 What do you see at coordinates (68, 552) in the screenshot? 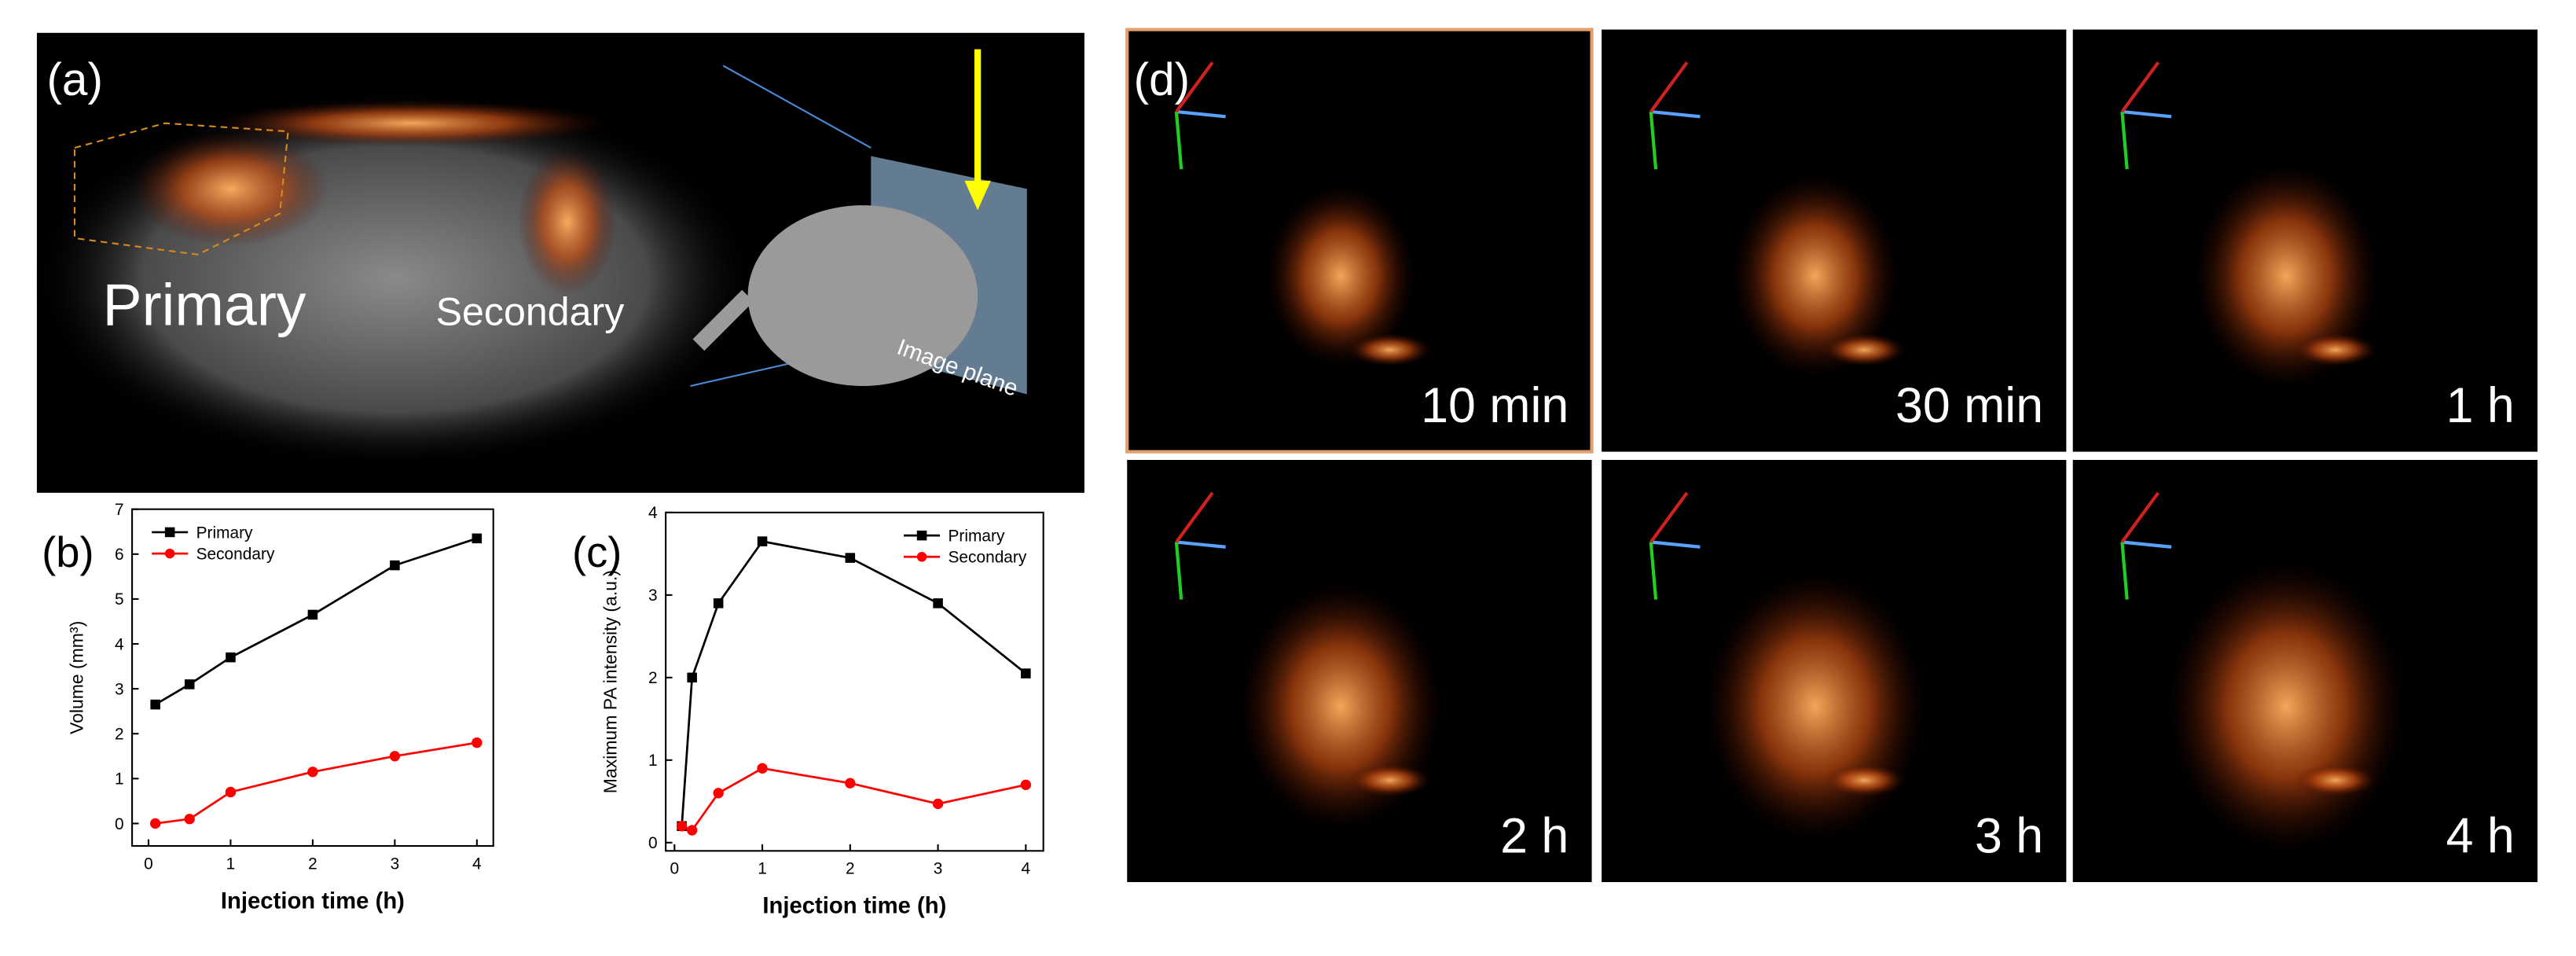
I see `panel-label: (b)` at bounding box center [68, 552].